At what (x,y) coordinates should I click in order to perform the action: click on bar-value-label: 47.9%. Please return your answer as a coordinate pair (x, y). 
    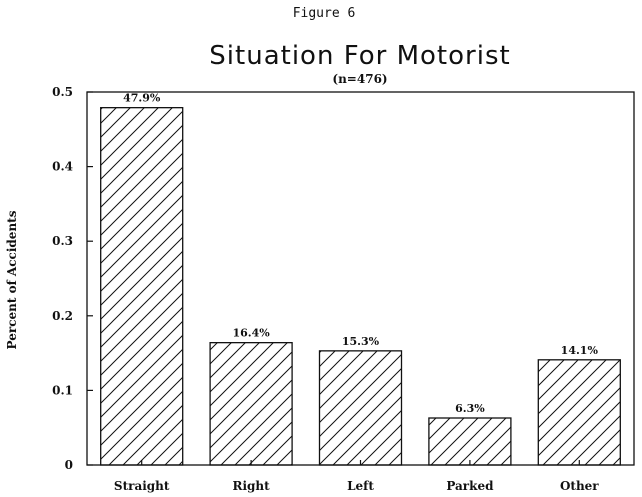
    Looking at the image, I should click on (142, 98).